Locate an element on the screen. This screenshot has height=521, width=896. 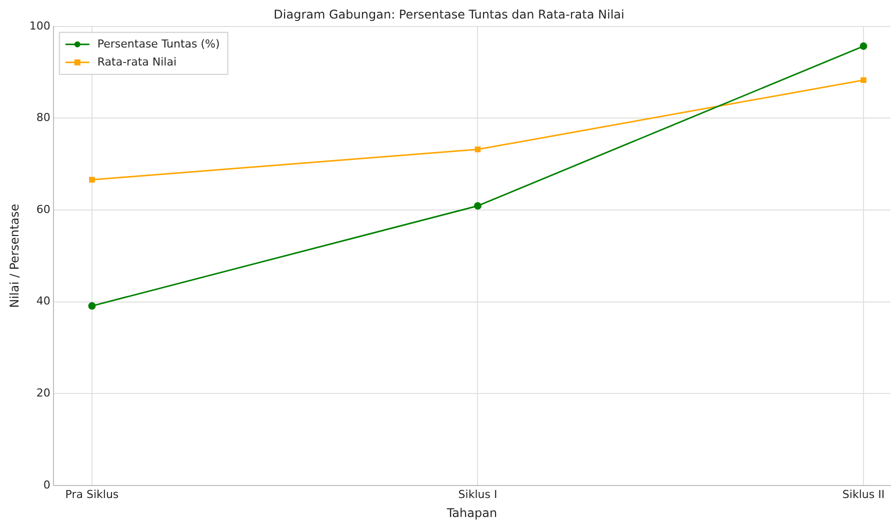
y-tick-label: 0 is located at coordinates (46, 485).